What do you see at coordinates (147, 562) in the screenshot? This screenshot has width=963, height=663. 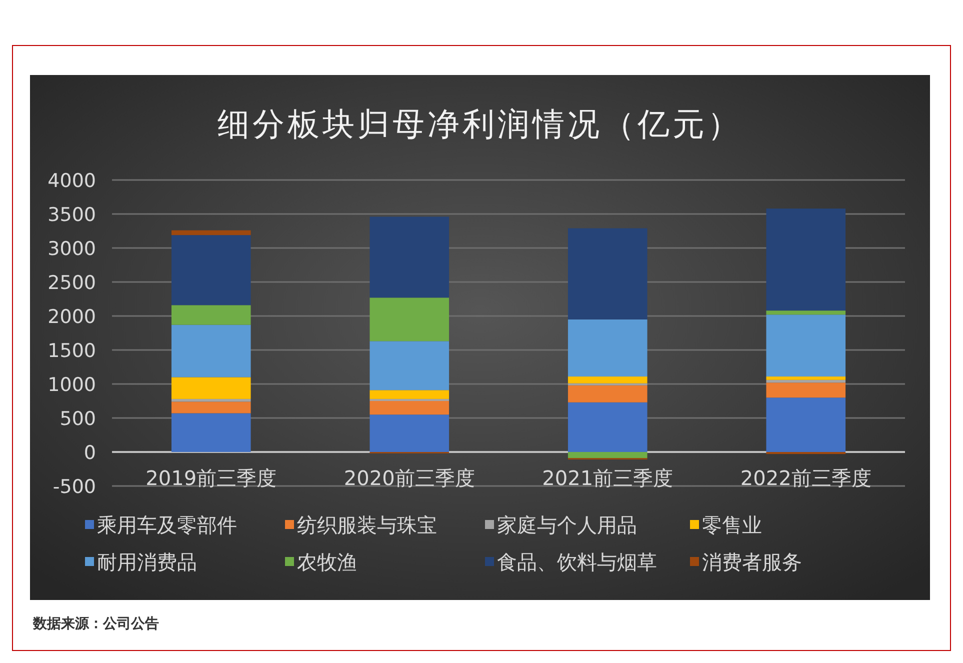 I see `legend-label: 耐用消费品` at bounding box center [147, 562].